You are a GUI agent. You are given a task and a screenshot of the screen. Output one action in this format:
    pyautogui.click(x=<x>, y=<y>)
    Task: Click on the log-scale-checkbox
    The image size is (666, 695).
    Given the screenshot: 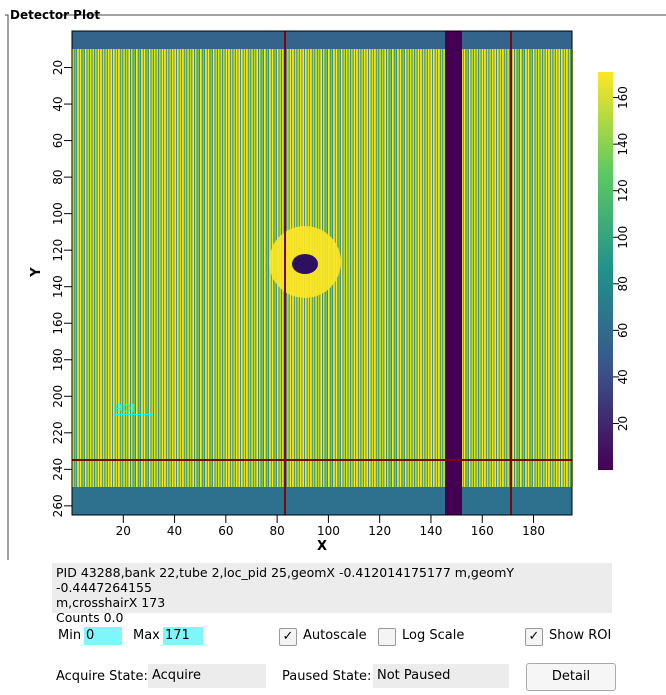 What is the action you would take?
    pyautogui.click(x=387, y=637)
    